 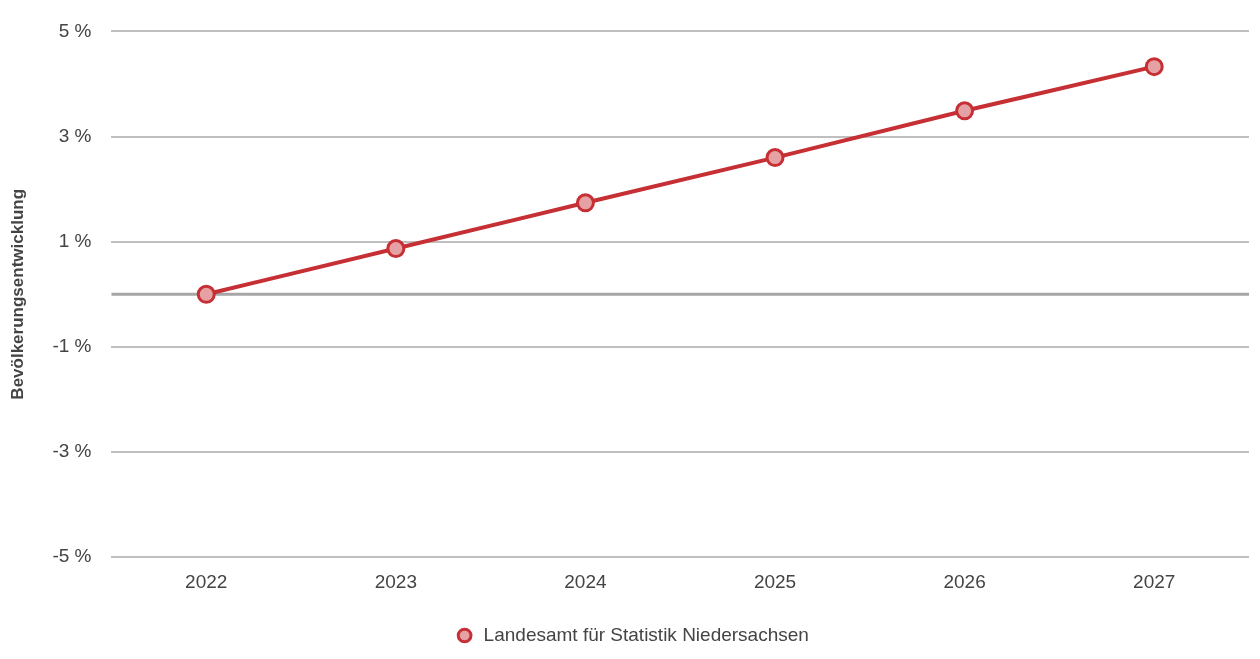 I want to click on y-tick-label: -1 %, so click(x=72, y=346).